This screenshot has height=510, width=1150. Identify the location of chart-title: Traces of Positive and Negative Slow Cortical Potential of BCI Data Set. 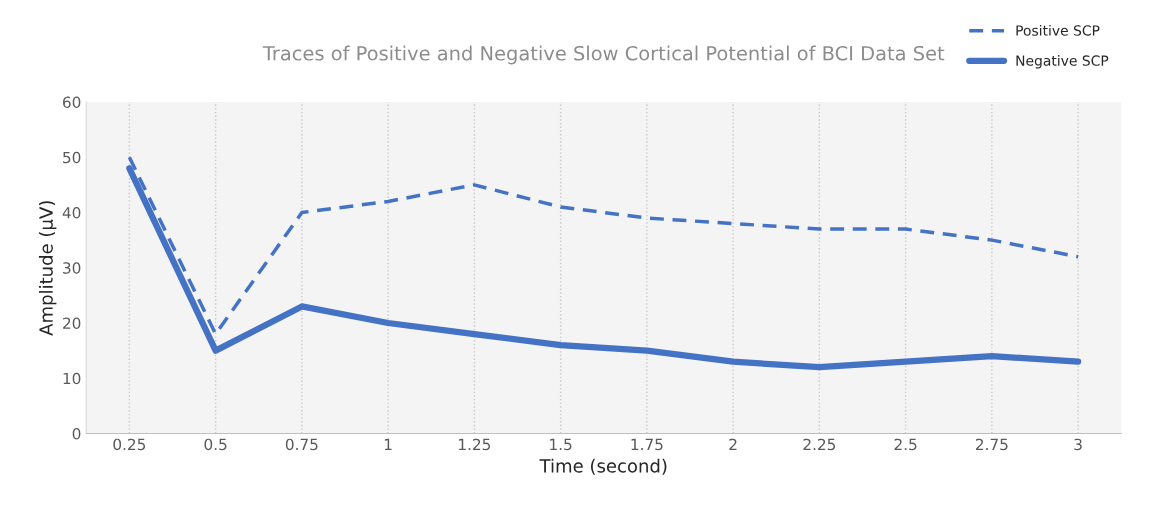
(603, 55).